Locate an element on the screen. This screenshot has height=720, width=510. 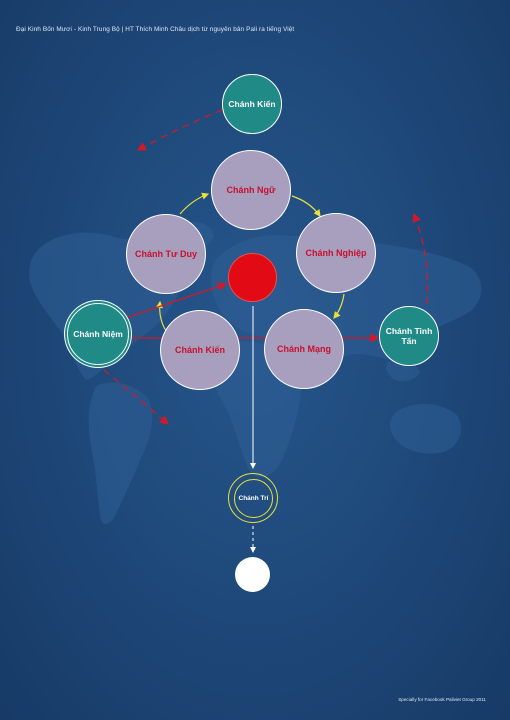
center-red-circle is located at coordinates (252, 277).